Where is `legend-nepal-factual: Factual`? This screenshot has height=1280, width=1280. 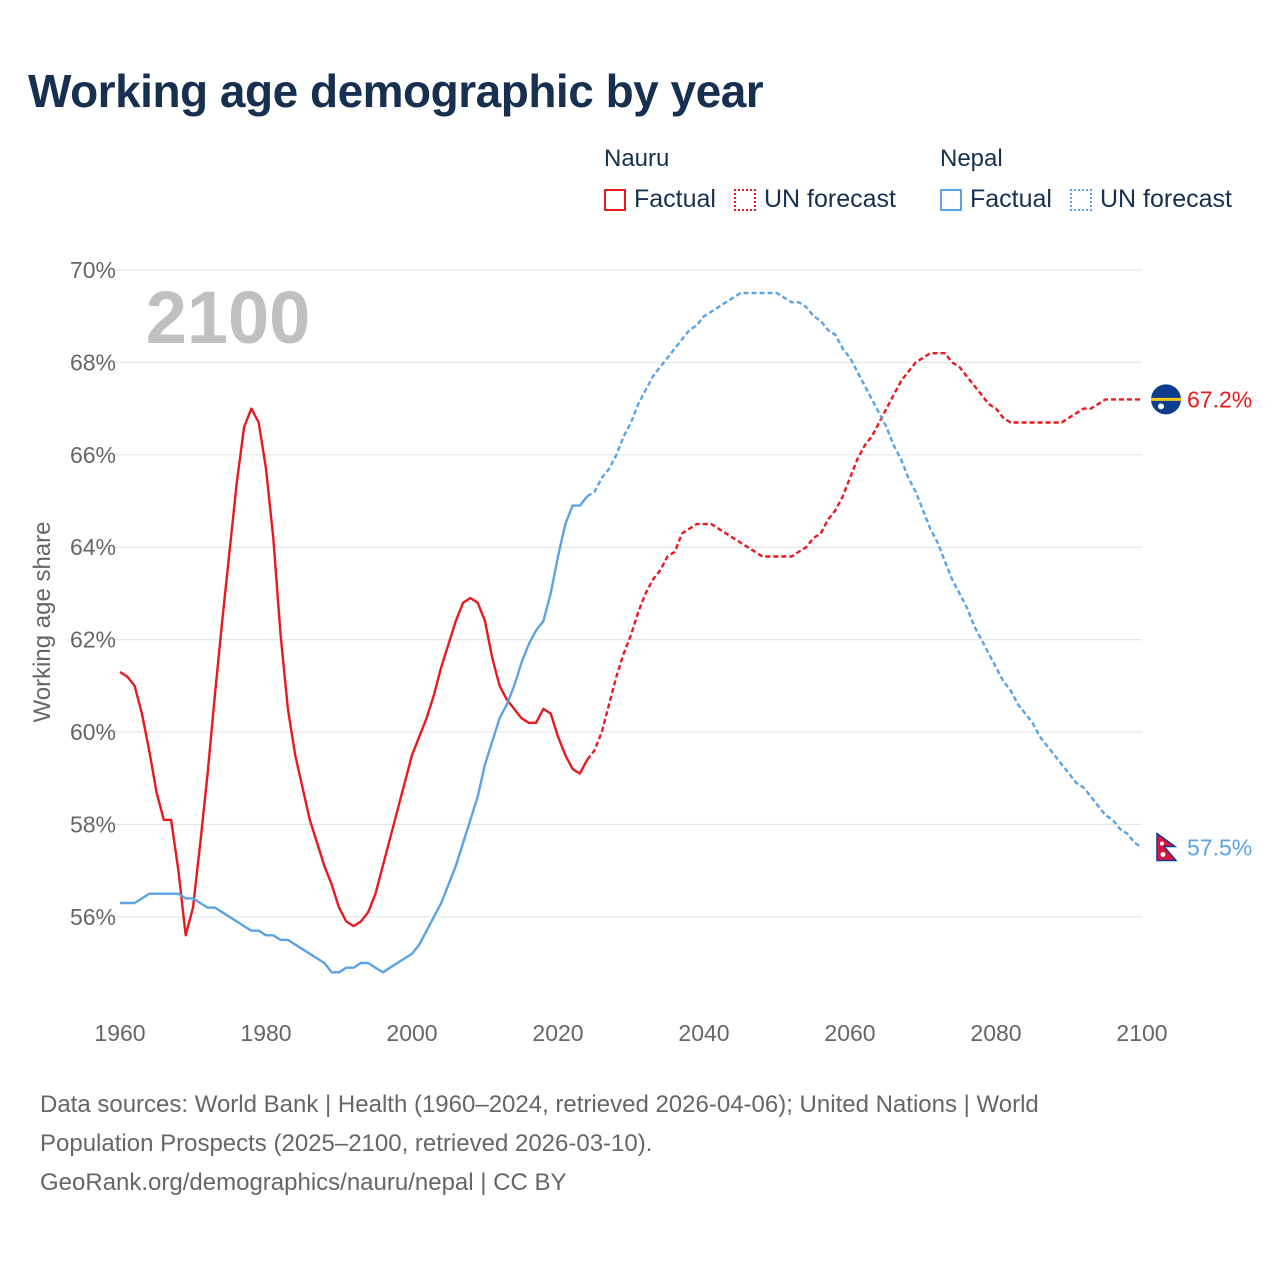 legend-nepal-factual: Factual is located at coordinates (996, 199).